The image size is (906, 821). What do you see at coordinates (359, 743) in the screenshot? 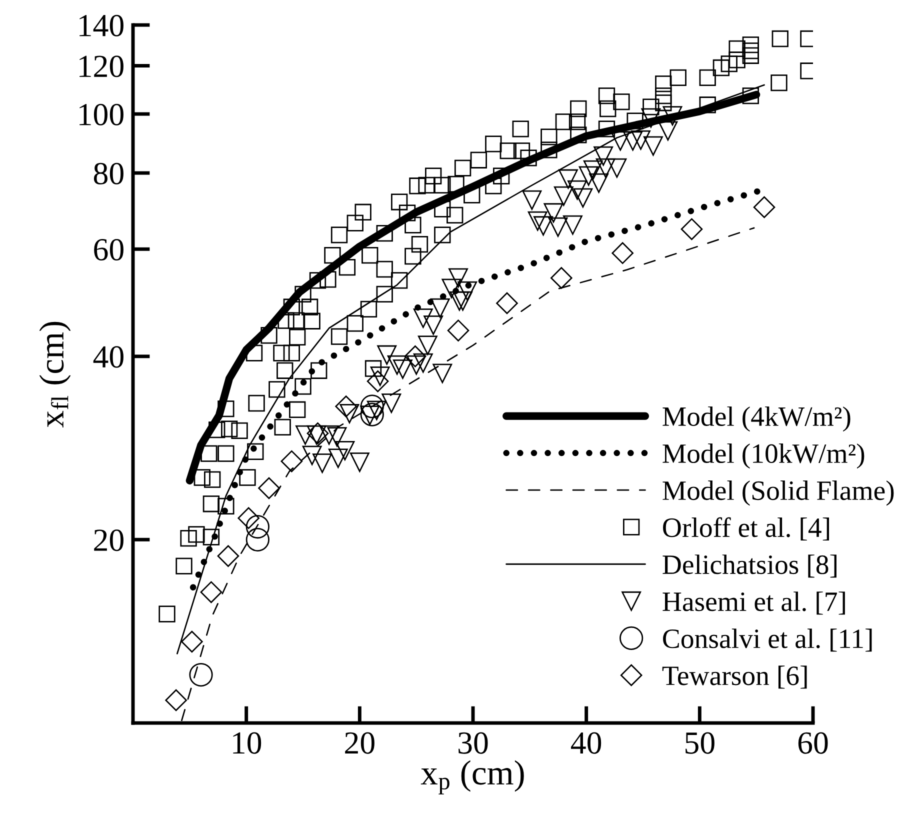
I see `x-tick-label: 20` at bounding box center [359, 743].